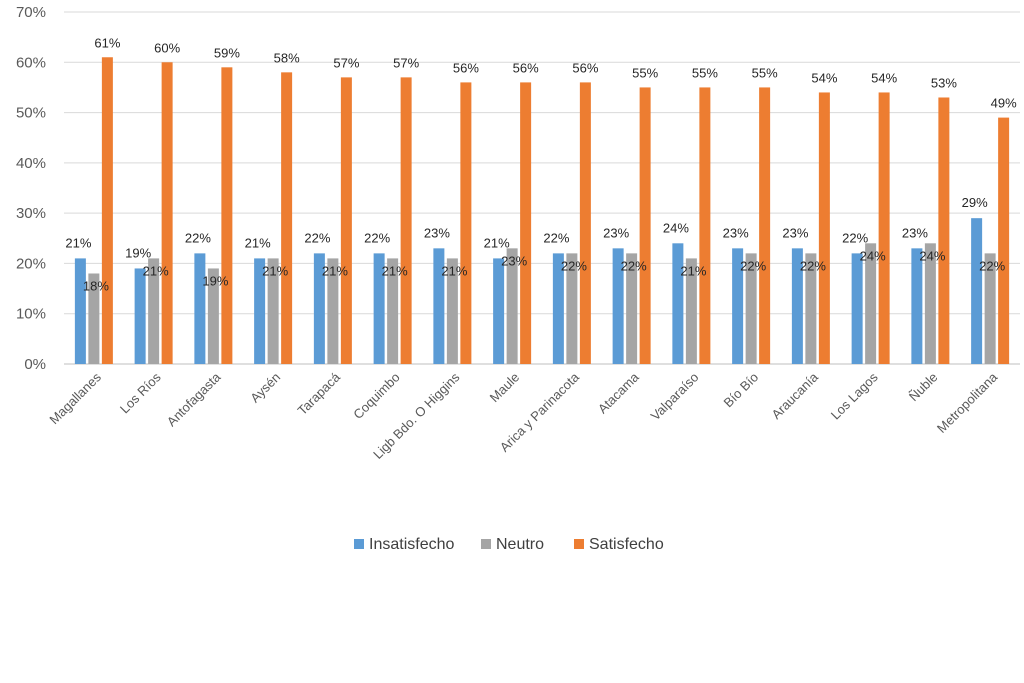 The height and width of the screenshot is (683, 1024). Describe the element at coordinates (486, 544) in the screenshot. I see `legend-swatch-neutro` at that location.